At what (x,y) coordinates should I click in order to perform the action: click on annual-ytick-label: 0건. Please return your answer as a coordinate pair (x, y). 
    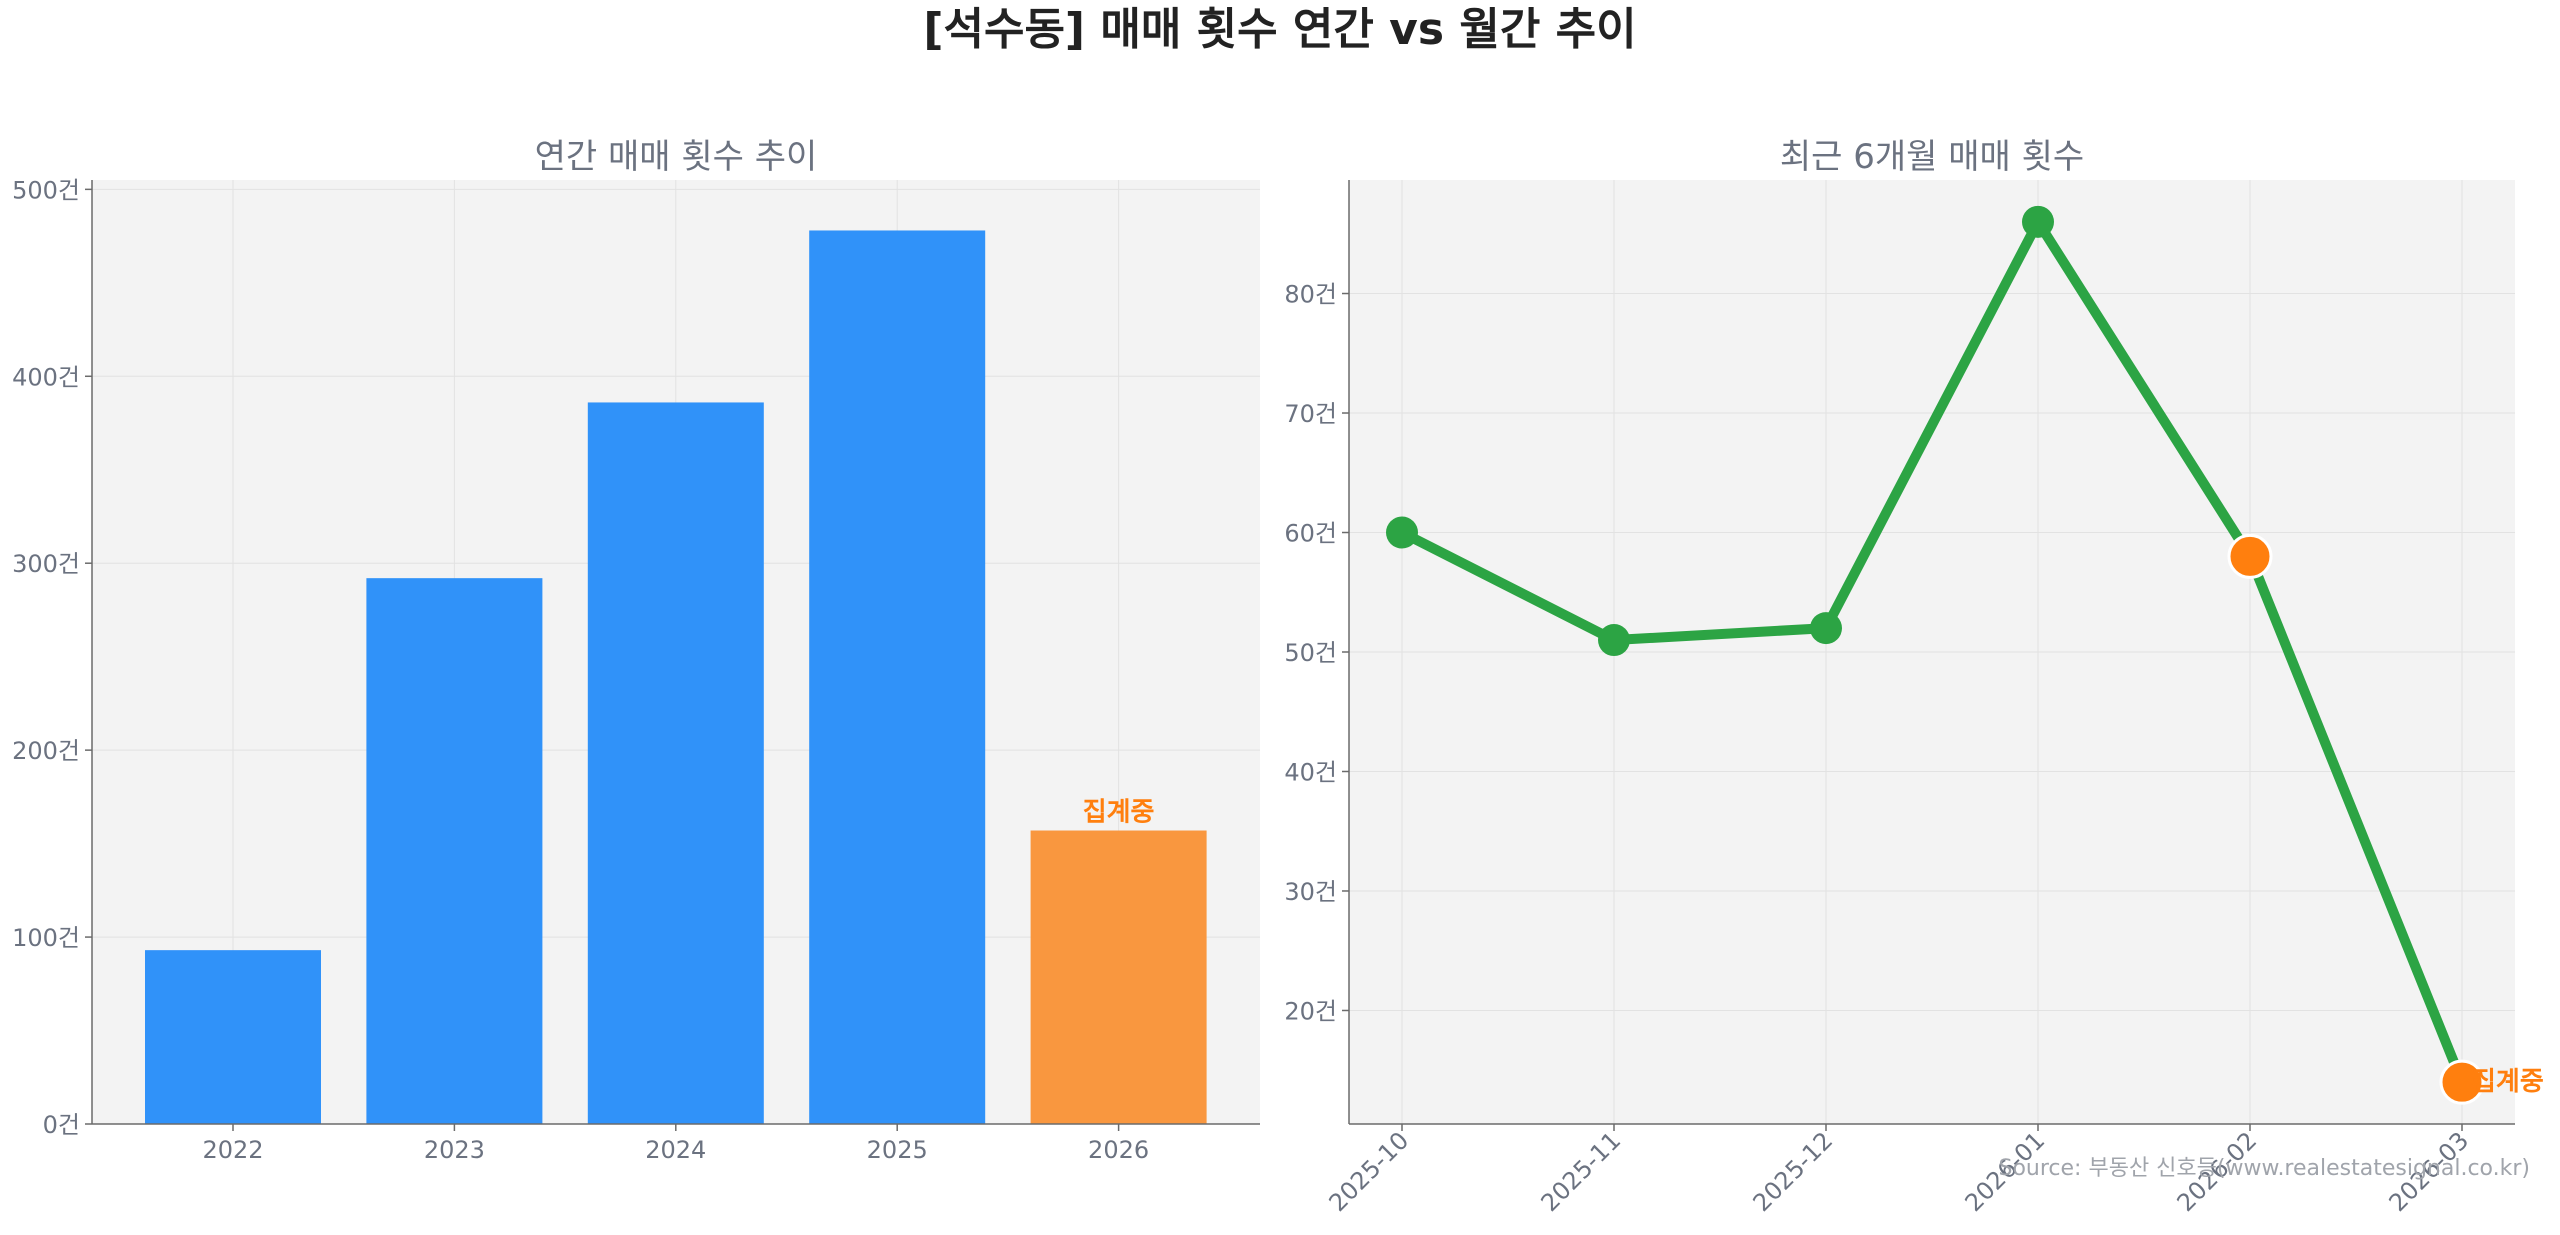
    Looking at the image, I should click on (61, 1125).